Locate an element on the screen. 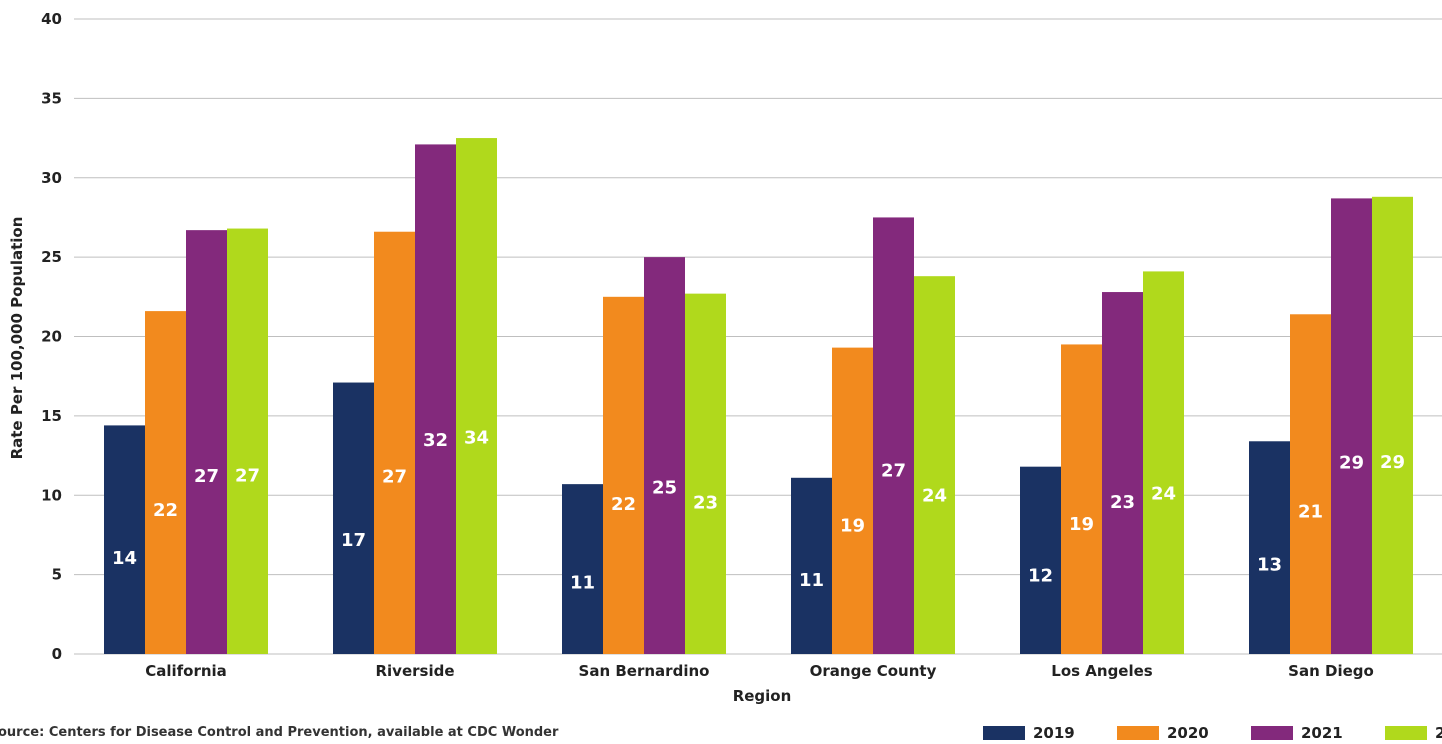  legend-label: 2020 is located at coordinates (1188, 733).